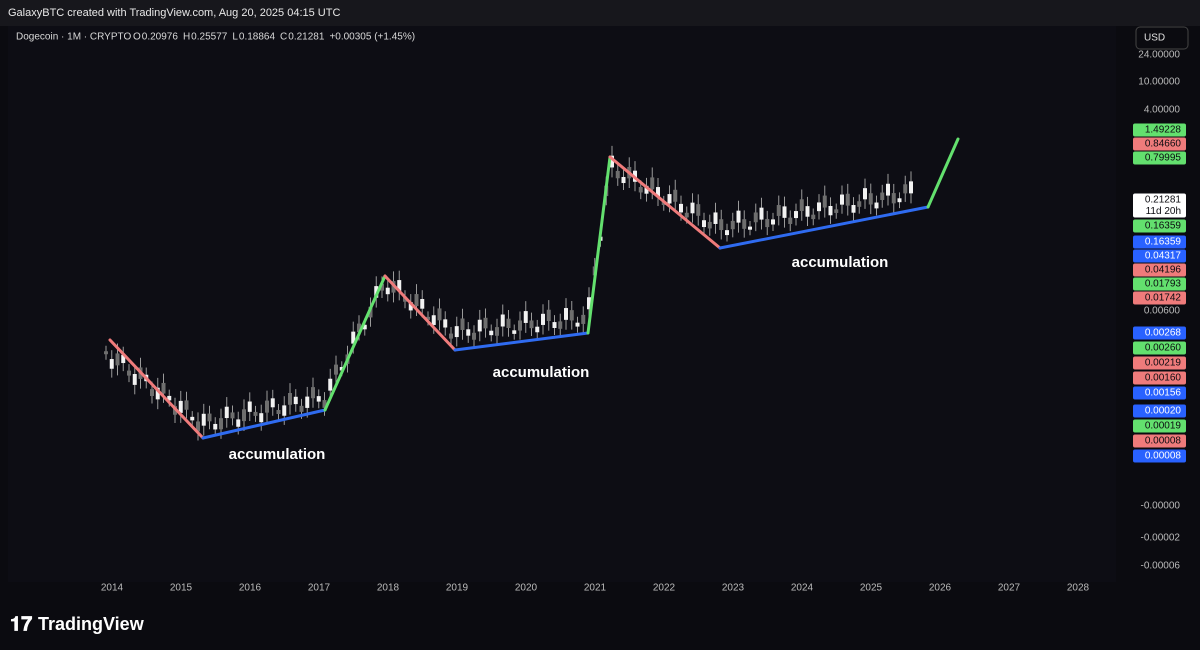 The height and width of the screenshot is (650, 1200). I want to click on badge-sub: 11d 20h, so click(1163, 211).